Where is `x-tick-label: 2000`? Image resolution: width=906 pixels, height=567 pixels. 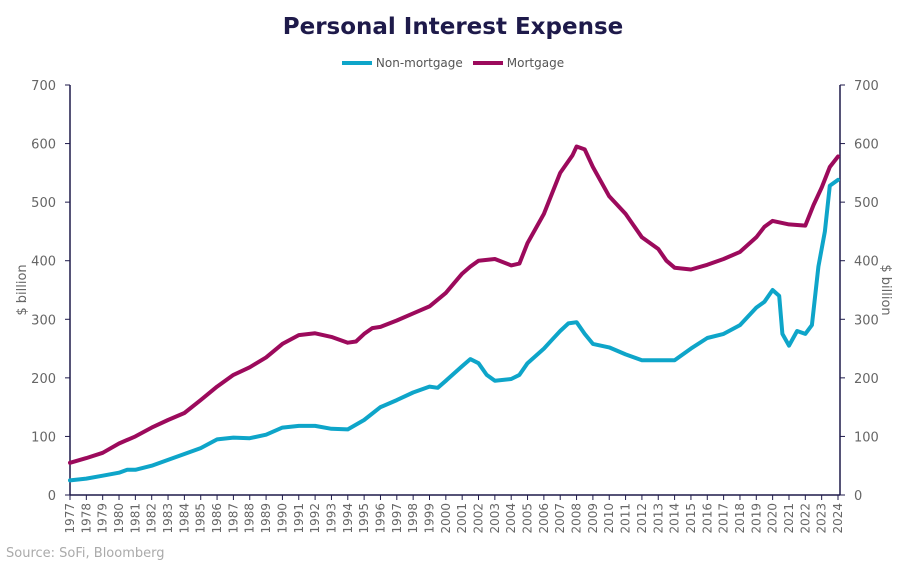 x-tick-label: 2000 is located at coordinates (446, 518).